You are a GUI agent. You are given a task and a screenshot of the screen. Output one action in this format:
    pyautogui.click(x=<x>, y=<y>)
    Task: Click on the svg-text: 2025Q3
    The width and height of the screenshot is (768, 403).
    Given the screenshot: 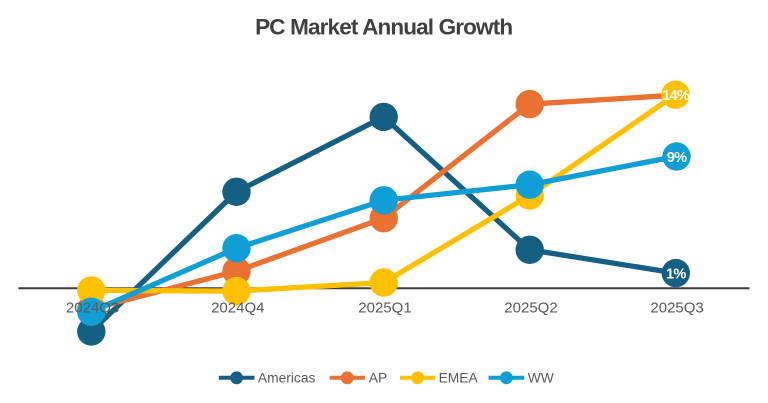 What is the action you would take?
    pyautogui.click(x=676, y=308)
    